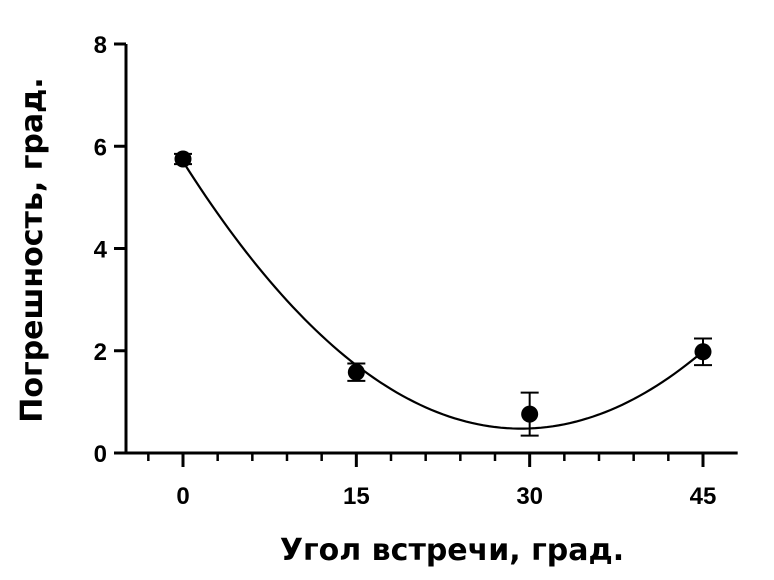 Image resolution: width=774 pixels, height=580 pixels. Describe the element at coordinates (529, 496) in the screenshot. I see `x-tick-label-30: 30` at that location.